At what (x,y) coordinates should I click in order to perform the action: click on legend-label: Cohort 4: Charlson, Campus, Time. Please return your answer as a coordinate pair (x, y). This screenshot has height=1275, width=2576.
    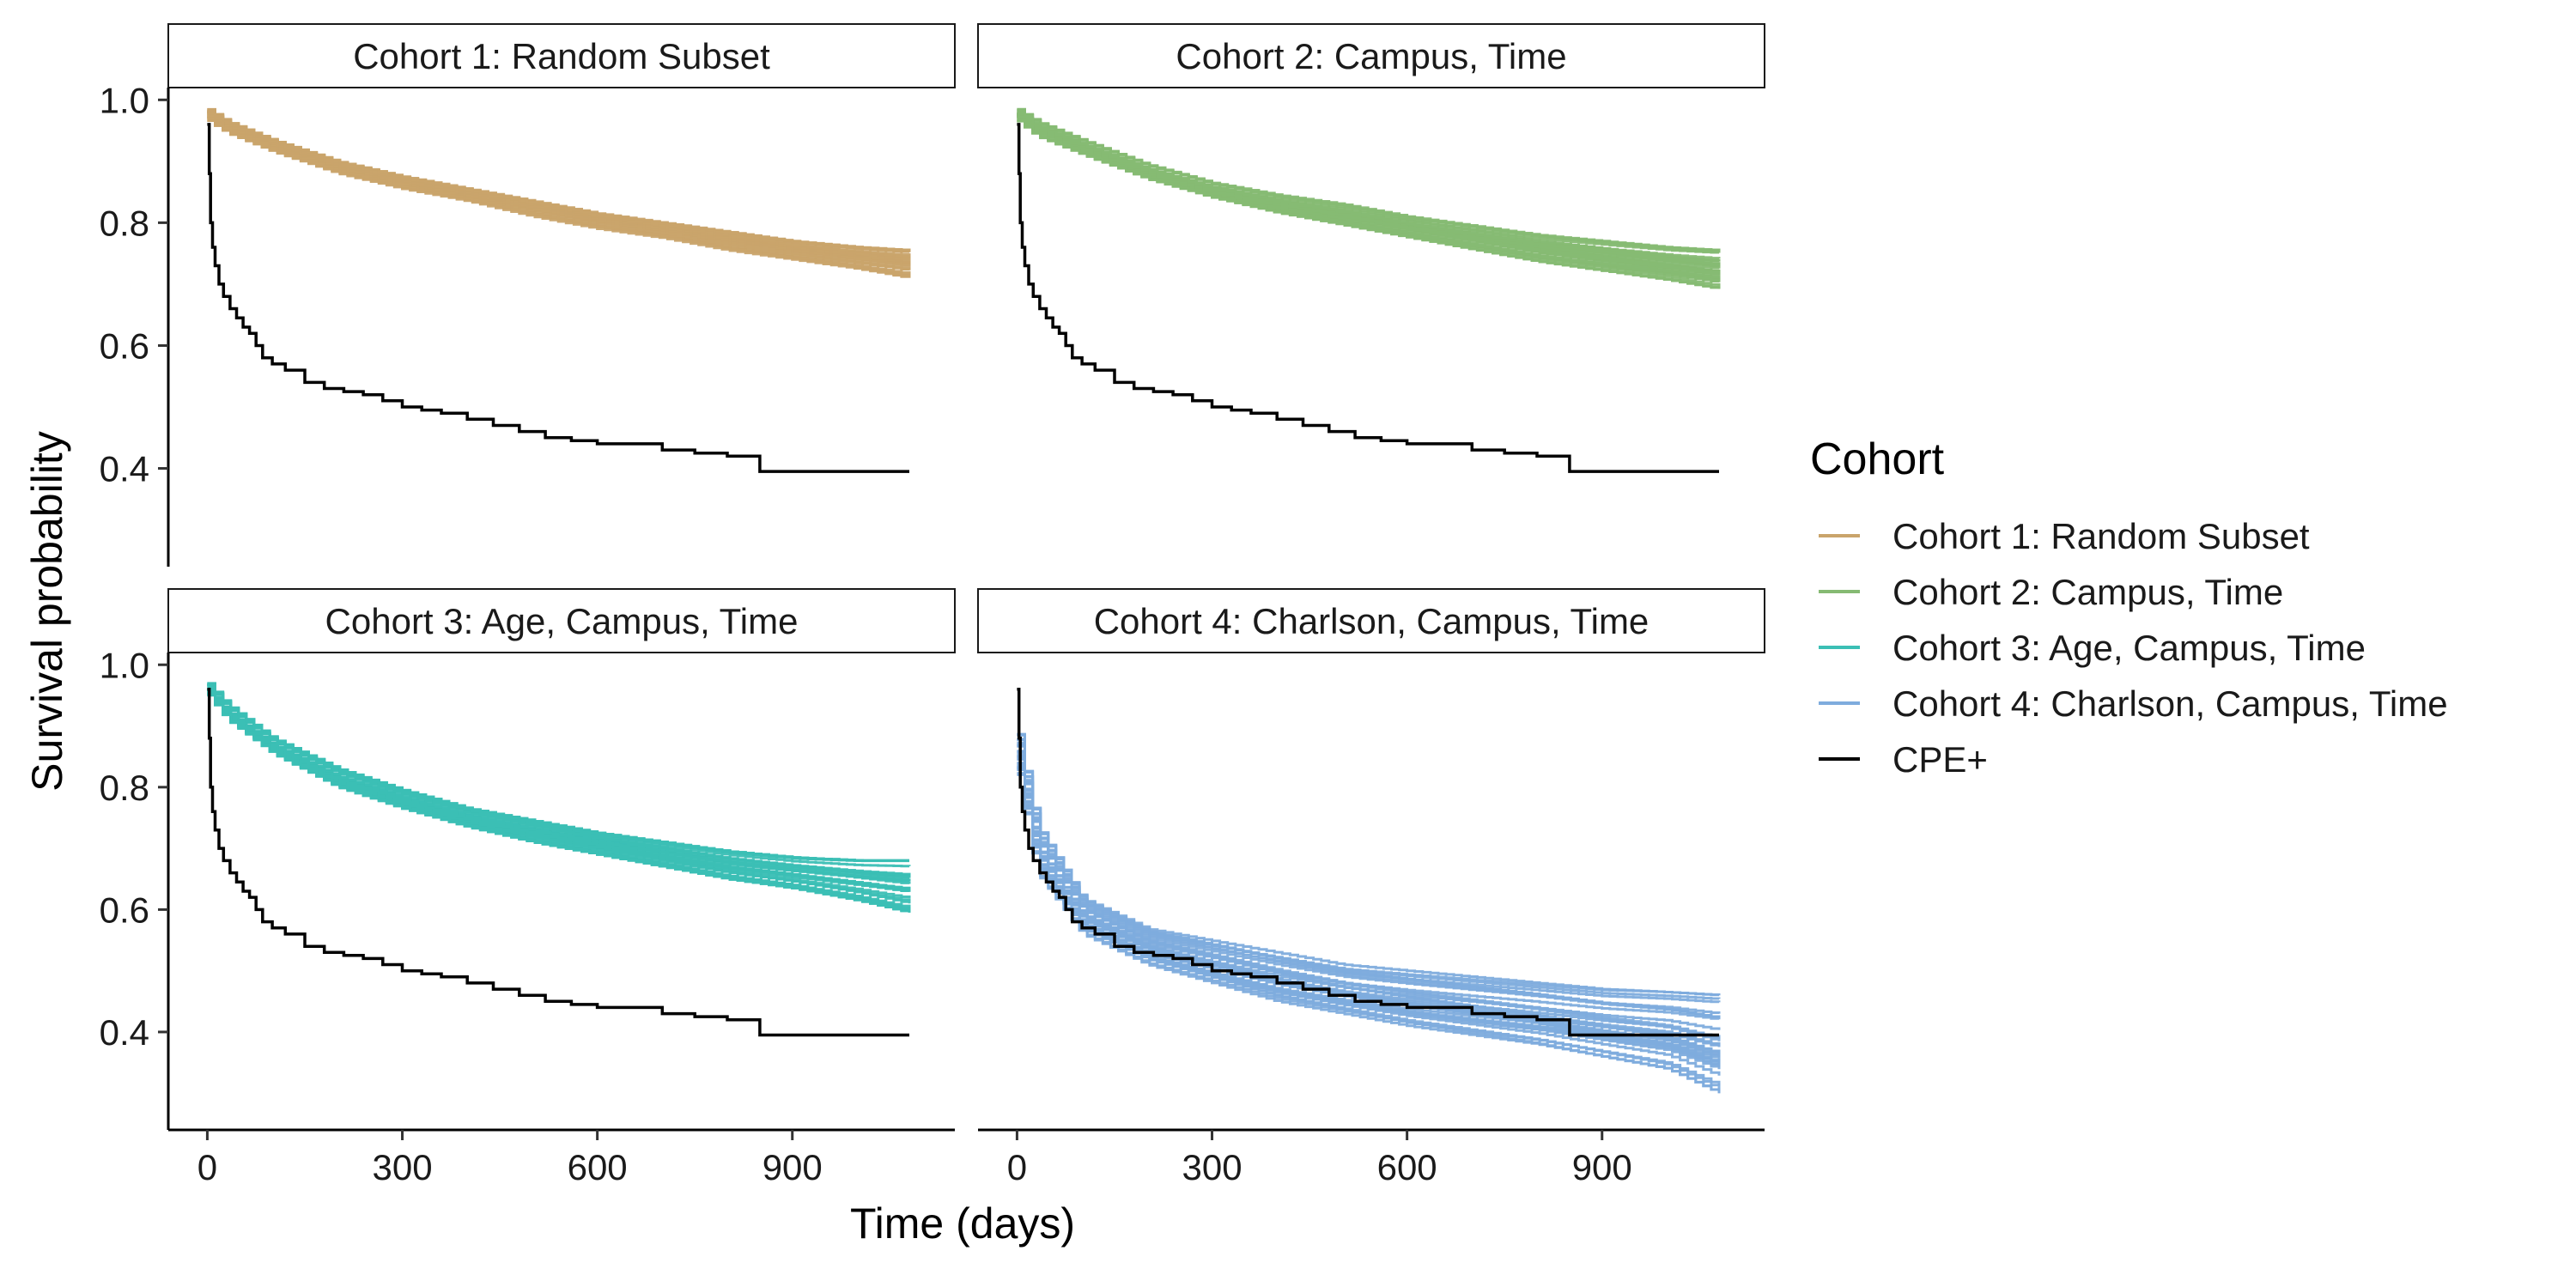
    Looking at the image, I should click on (2170, 703).